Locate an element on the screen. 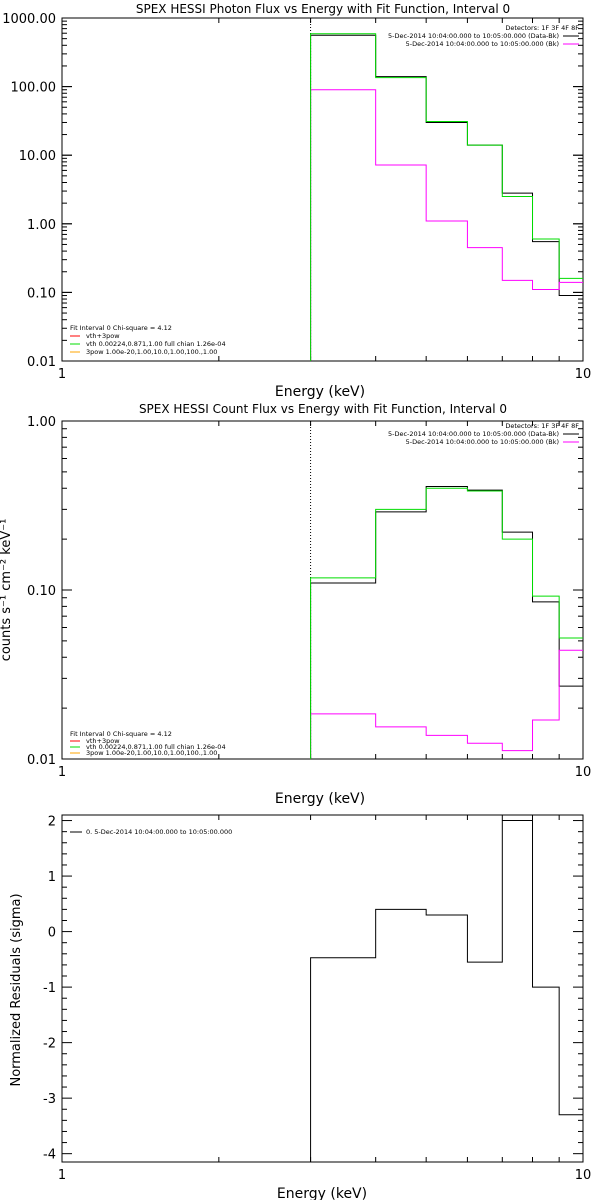 Image resolution: width=600 pixels, height=1200 pixels. y-tick-label: -4 is located at coordinates (49, 1155).